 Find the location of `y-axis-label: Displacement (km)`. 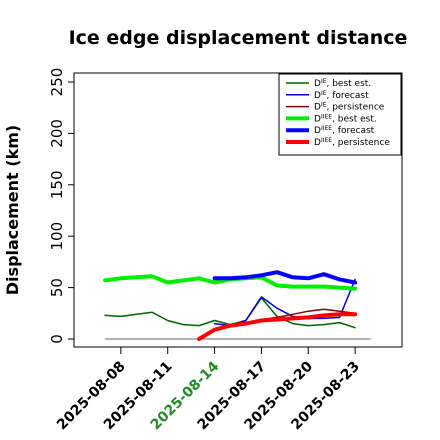

y-axis-label: Displacement (km) is located at coordinates (12, 210).